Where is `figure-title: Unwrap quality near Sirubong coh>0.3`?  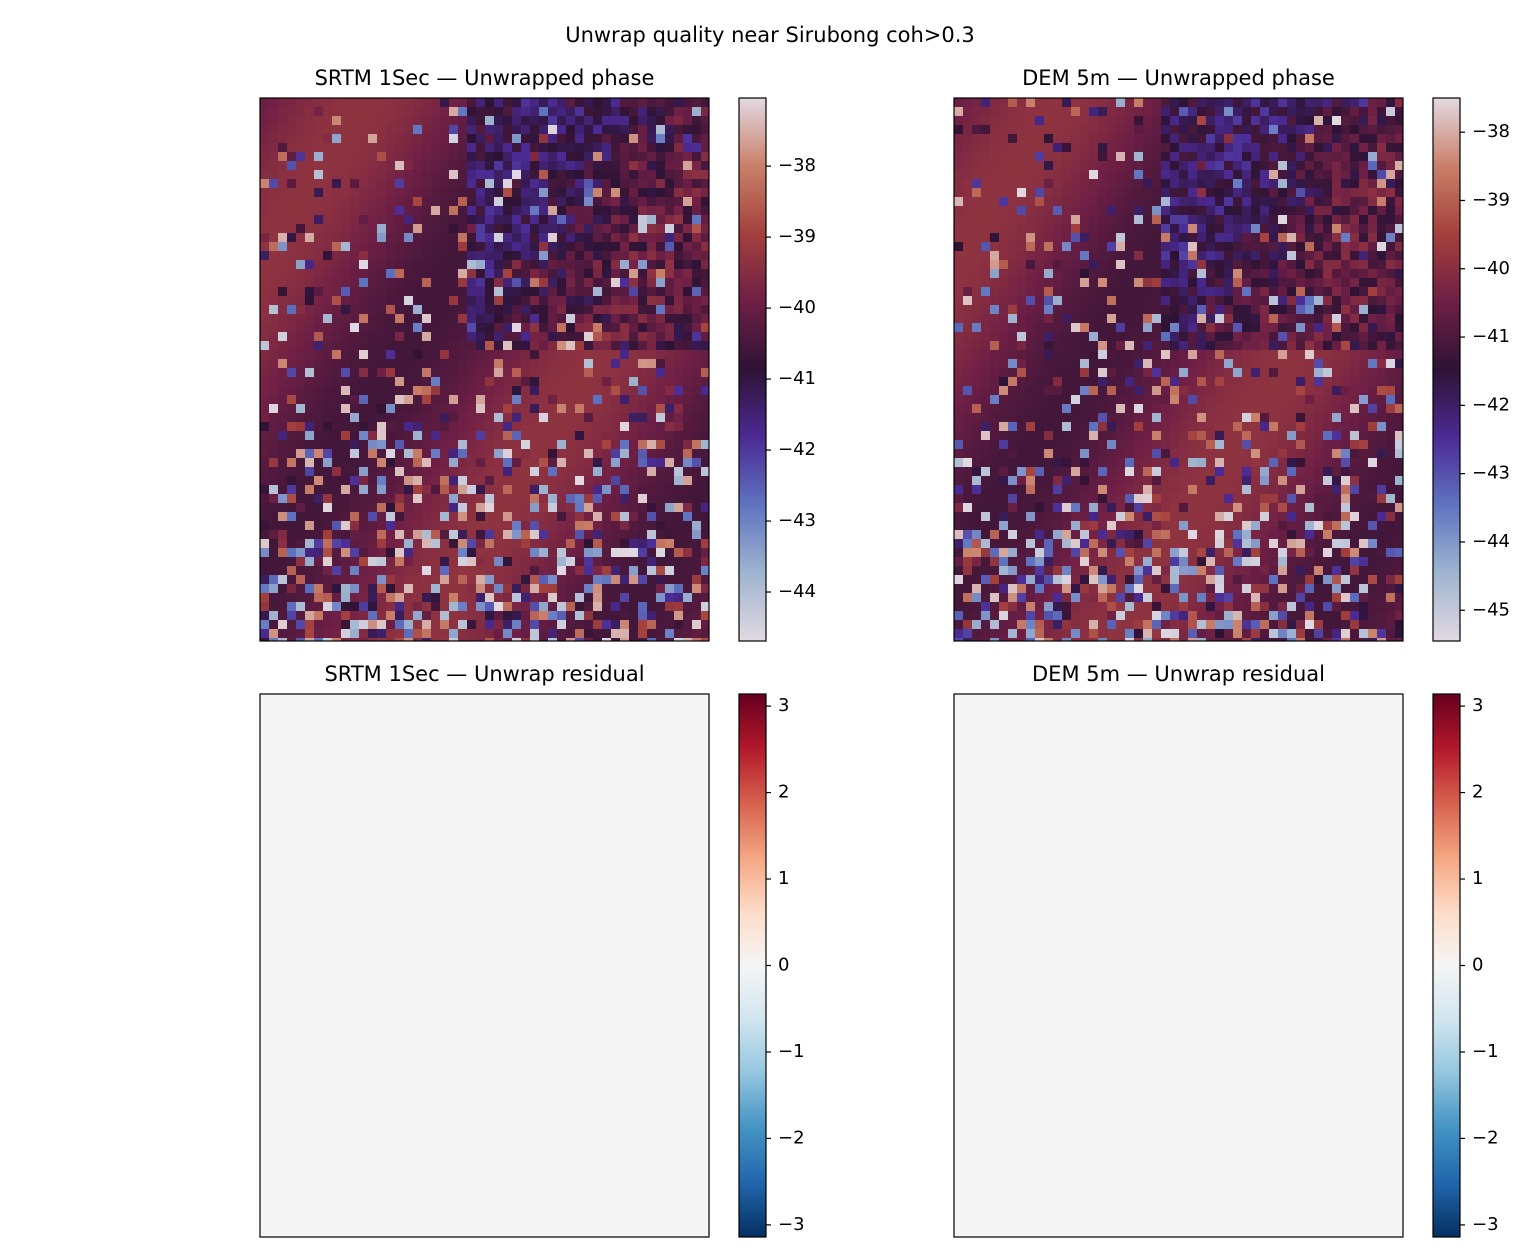
figure-title: Unwrap quality near Sirubong coh>0.3 is located at coordinates (770, 35).